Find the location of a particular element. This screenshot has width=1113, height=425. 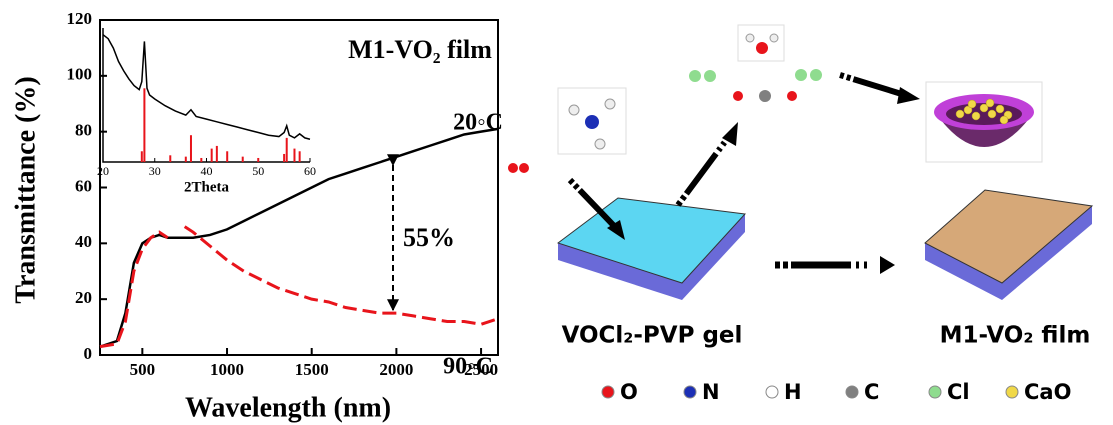

x-tick-label: 1500 is located at coordinates (312, 369).